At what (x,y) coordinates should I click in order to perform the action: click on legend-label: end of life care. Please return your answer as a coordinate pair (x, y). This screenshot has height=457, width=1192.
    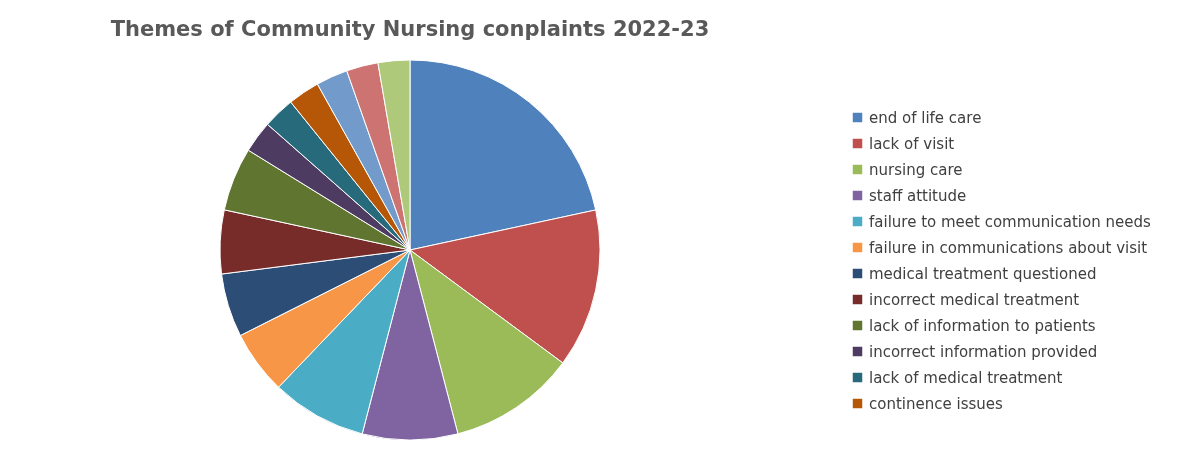
    Looking at the image, I should click on (925, 117).